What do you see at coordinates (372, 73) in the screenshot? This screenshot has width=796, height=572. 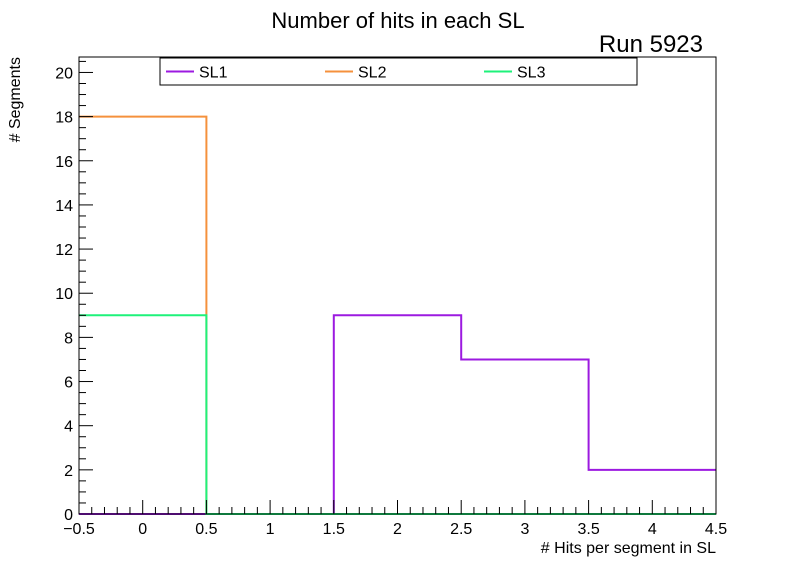 I see `legend-label-sl2: SL2` at bounding box center [372, 73].